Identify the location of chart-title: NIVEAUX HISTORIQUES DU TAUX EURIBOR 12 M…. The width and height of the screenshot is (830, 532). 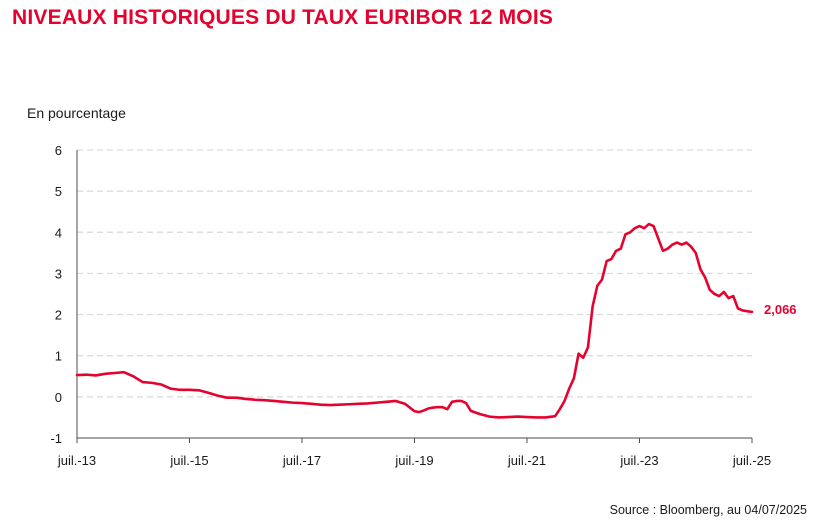
(283, 17).